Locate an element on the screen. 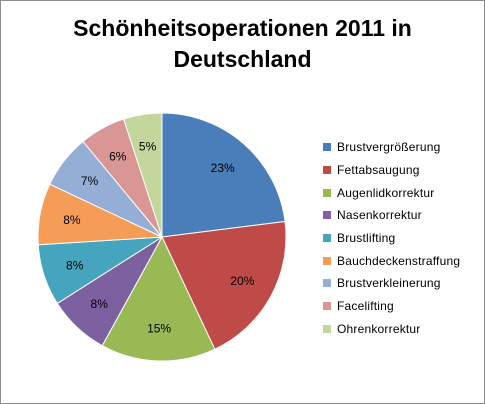  slice-data-label: 23% is located at coordinates (223, 168).